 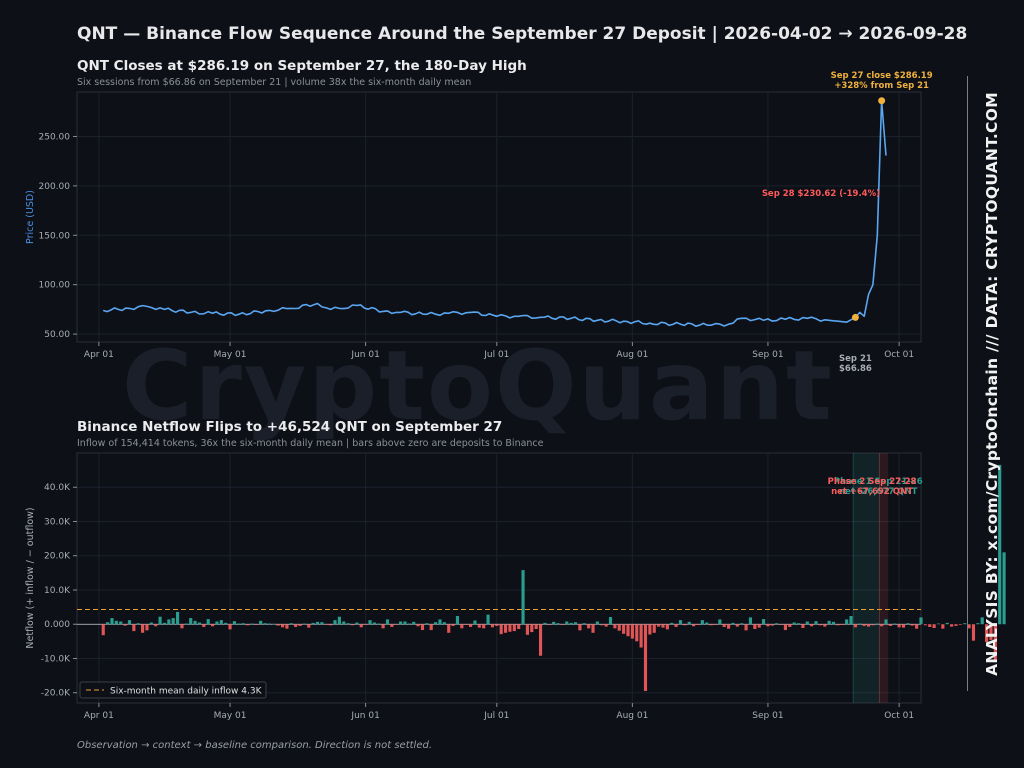 I want to click on netflow-xtick-label: Aug 01, so click(x=632, y=716).